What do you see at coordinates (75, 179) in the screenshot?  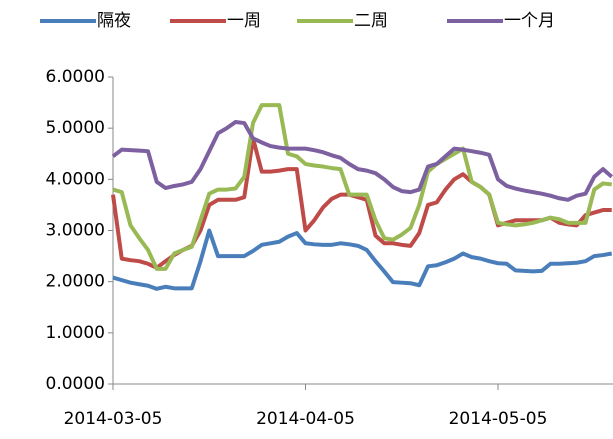 I see `y-tick-label: 4.0000` at bounding box center [75, 179].